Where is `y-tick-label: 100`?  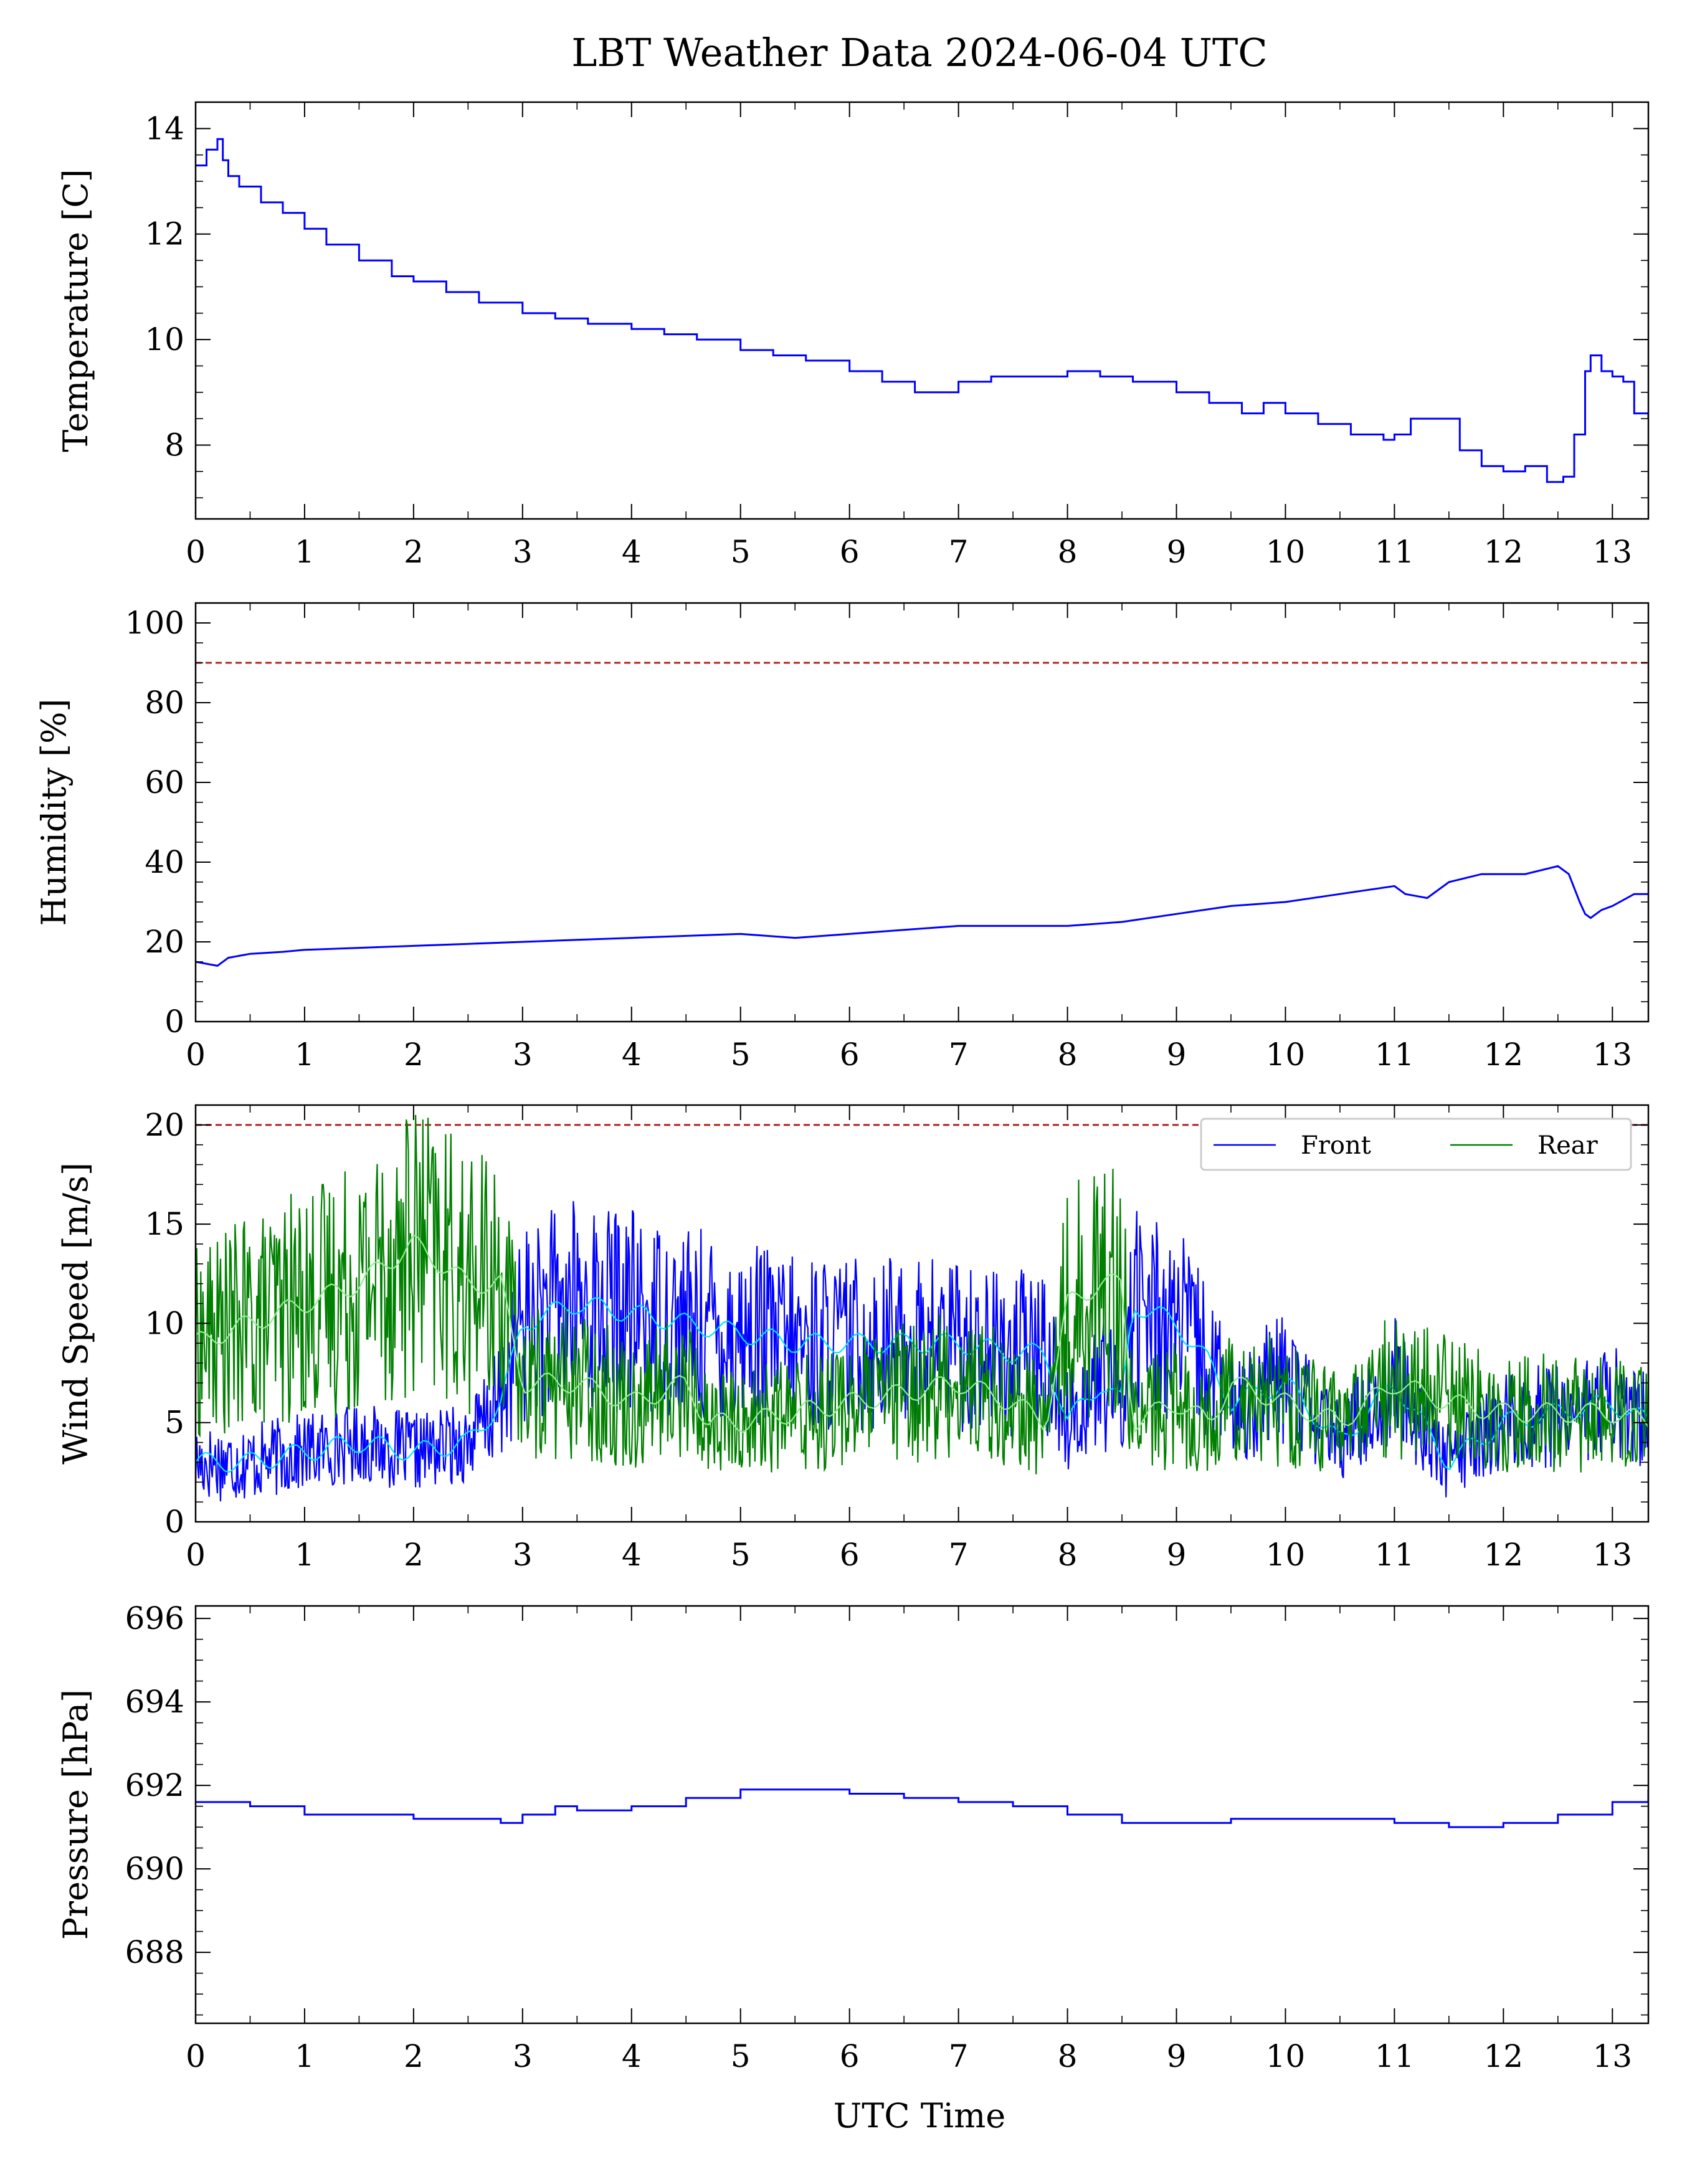
y-tick-label: 100 is located at coordinates (154, 623).